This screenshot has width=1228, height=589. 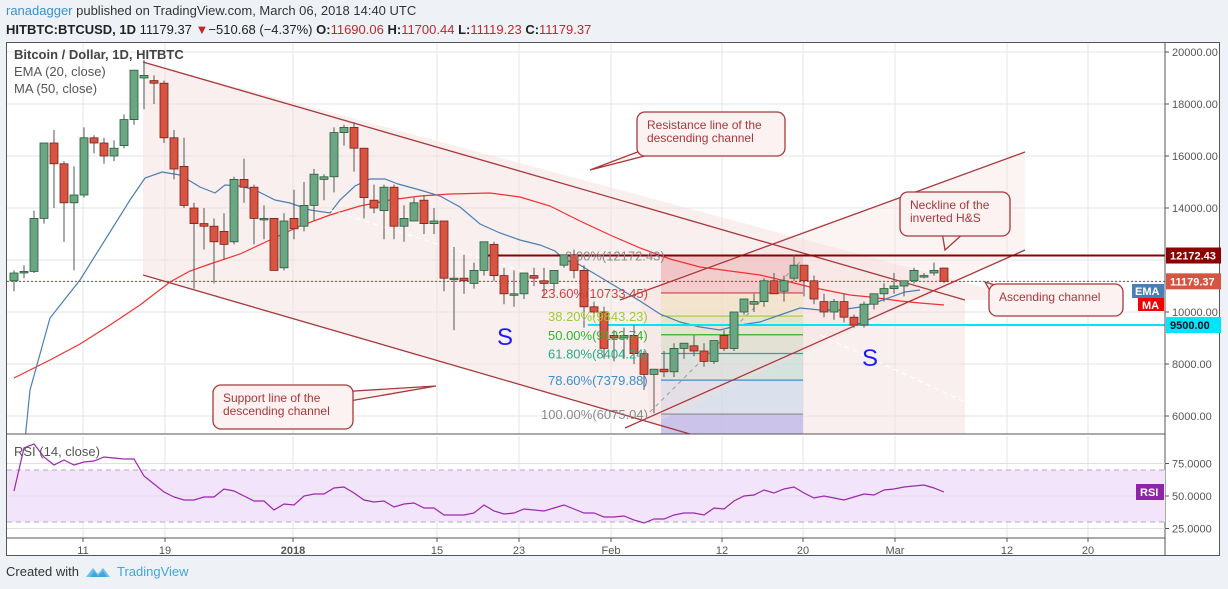 I want to click on legend-ma: MA (50, close), so click(x=56, y=88).